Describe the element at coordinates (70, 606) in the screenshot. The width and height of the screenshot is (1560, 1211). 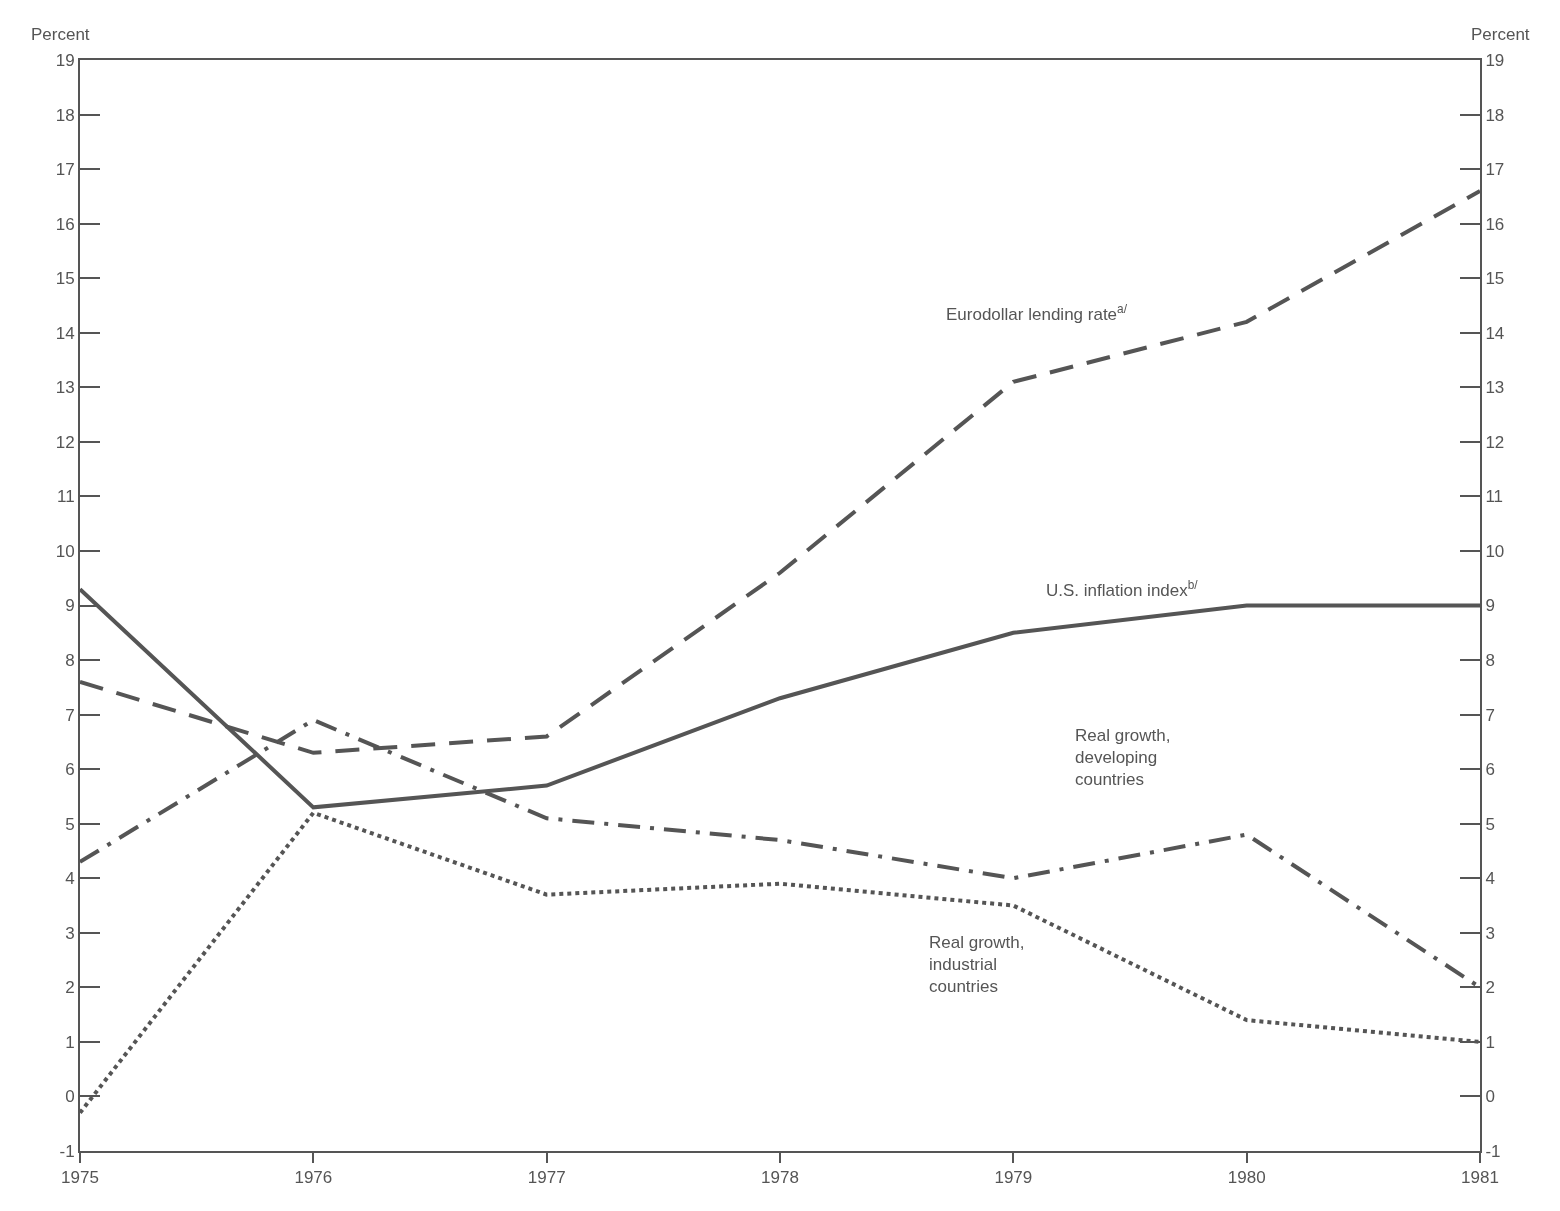
I see `y-tick-label: 9` at that location.